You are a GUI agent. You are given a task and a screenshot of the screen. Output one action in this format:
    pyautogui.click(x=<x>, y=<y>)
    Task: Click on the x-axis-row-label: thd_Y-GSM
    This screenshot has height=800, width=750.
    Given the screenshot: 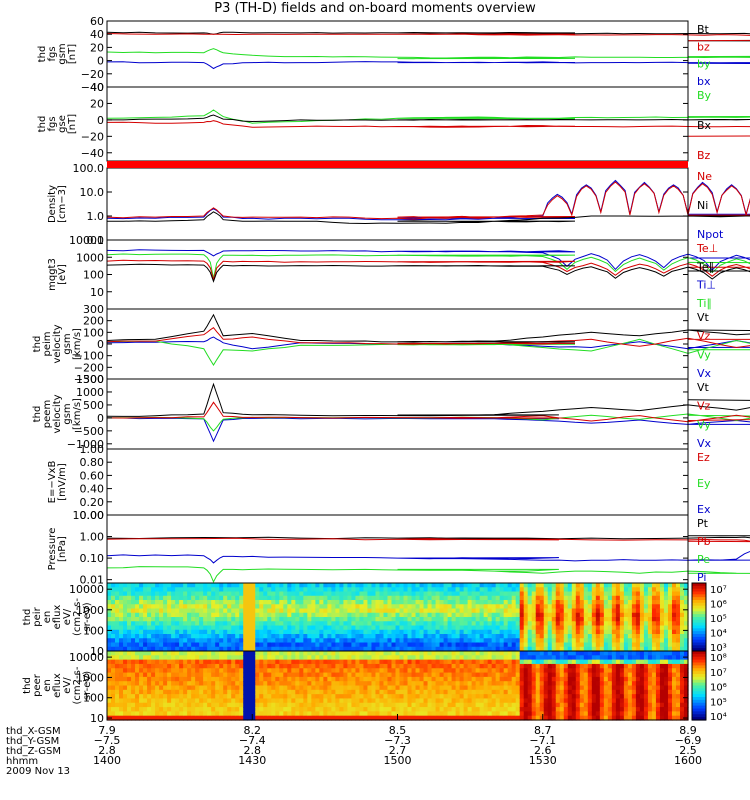 What is the action you would take?
    pyautogui.click(x=32, y=741)
    